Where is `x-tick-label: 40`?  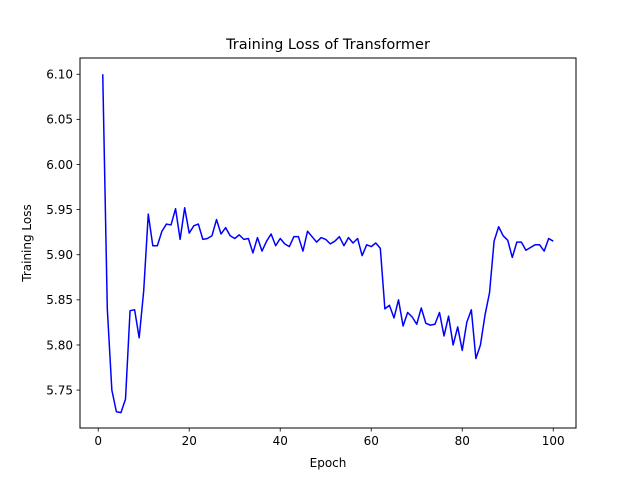
x-tick-label: 40 is located at coordinates (280, 441).